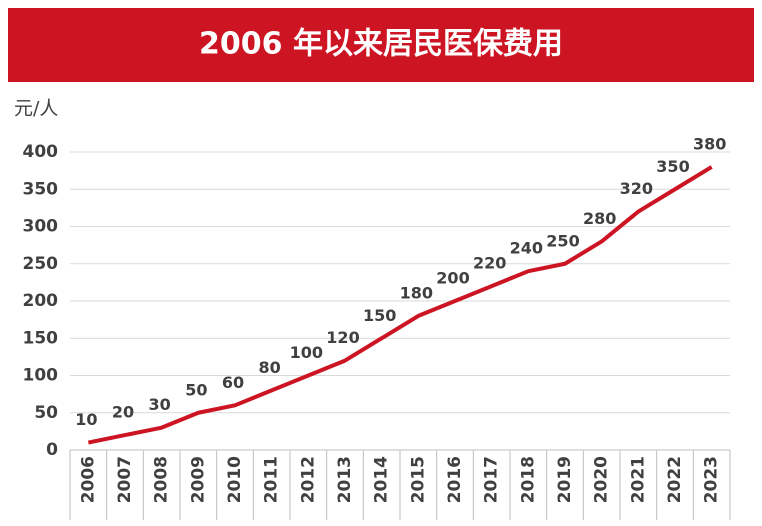  I want to click on chart-title: 2006 年以来居民医保费用, so click(381, 44).